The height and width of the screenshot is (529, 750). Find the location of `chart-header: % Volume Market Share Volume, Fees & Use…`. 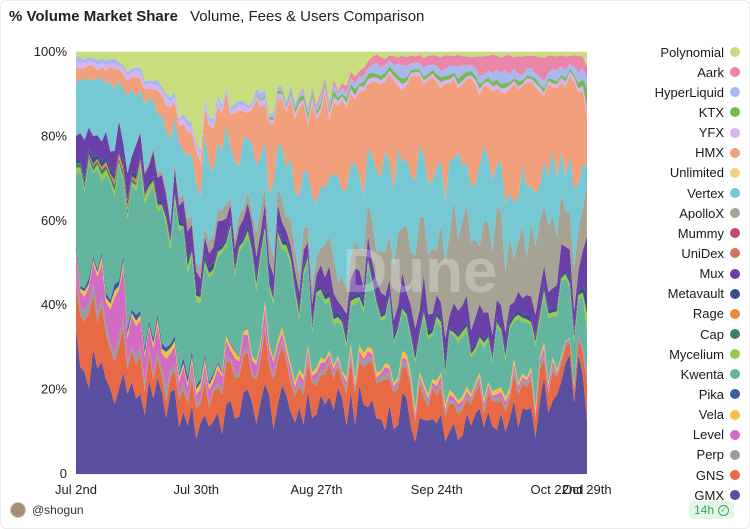

chart-header: % Volume Market Share Volume, Fees & Use… is located at coordinates (216, 16).